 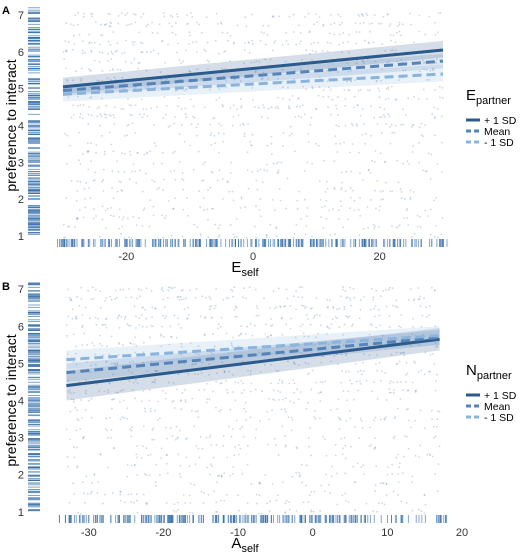 I want to click on y-tick-label: 7, so click(x=21, y=290).